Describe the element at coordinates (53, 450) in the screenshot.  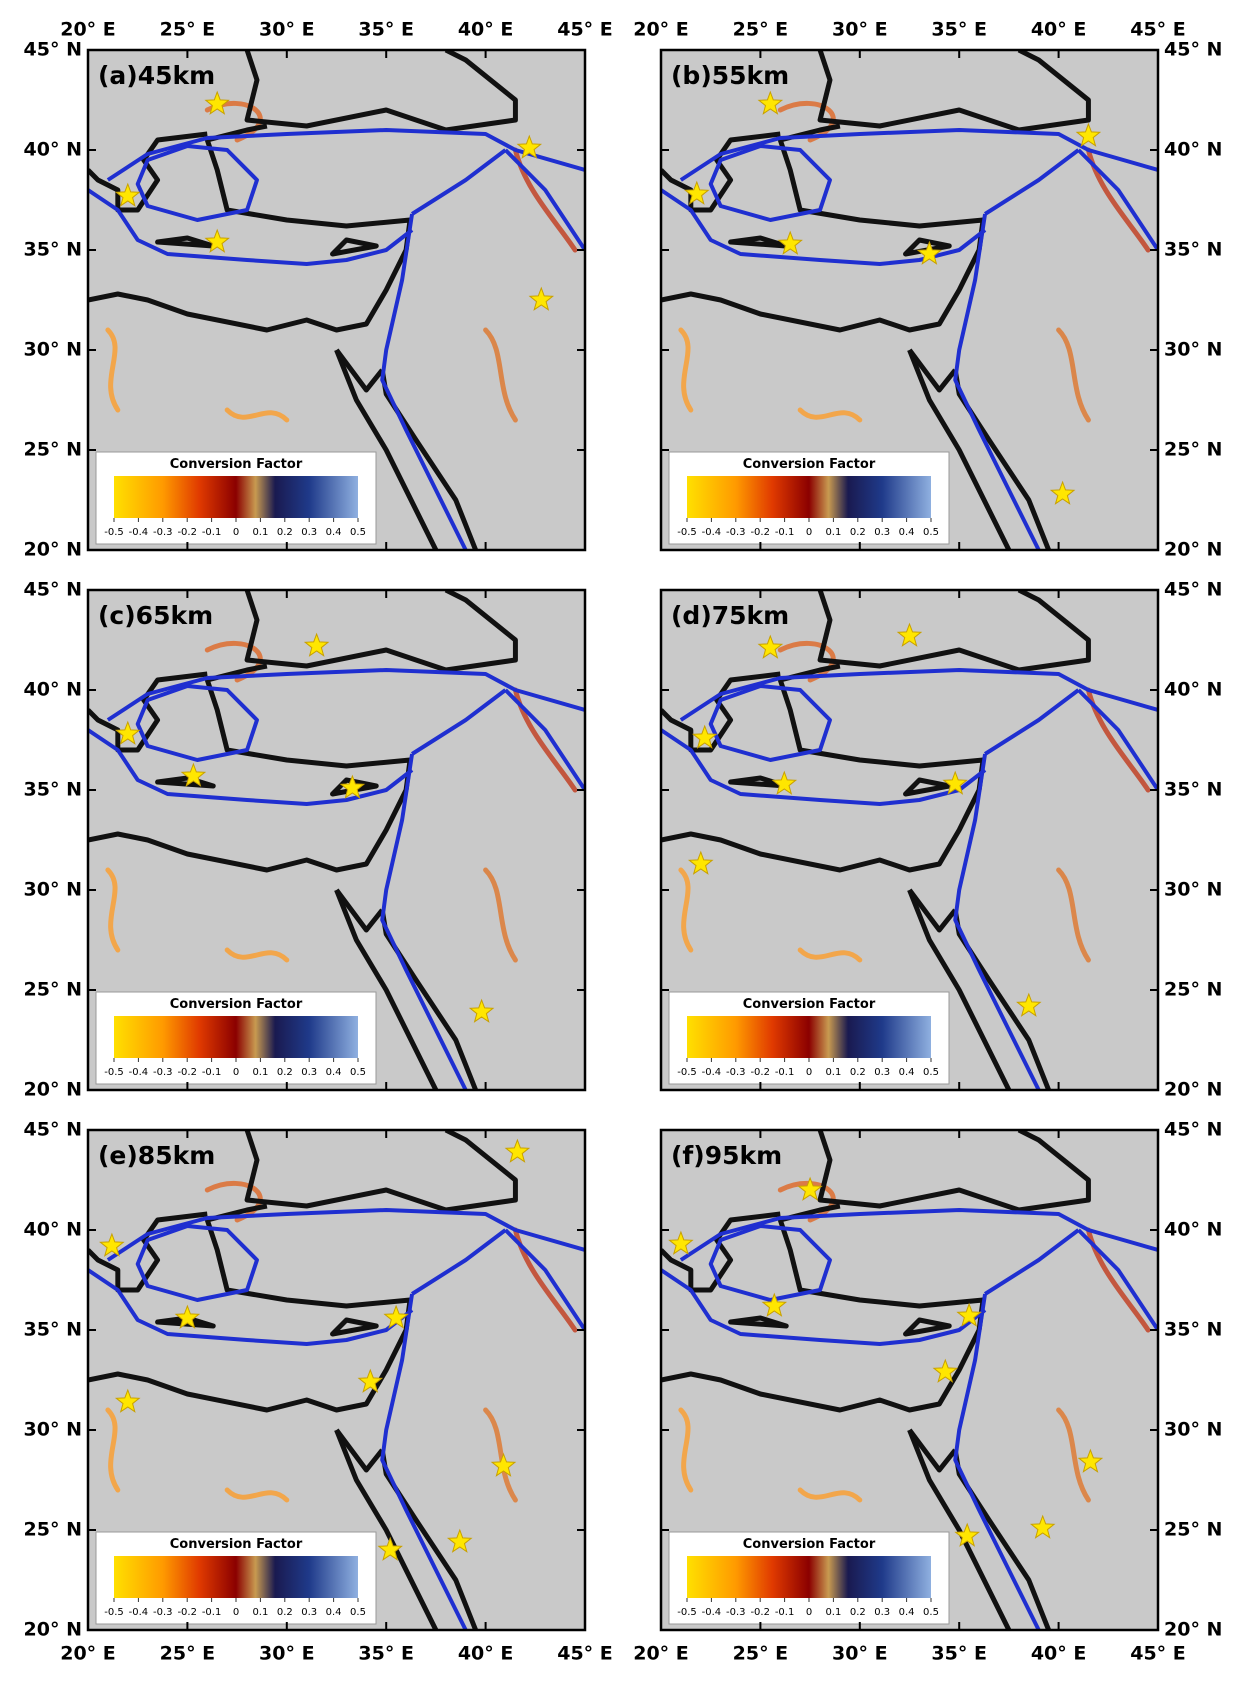
I see `y-tick-label: 25° N` at that location.